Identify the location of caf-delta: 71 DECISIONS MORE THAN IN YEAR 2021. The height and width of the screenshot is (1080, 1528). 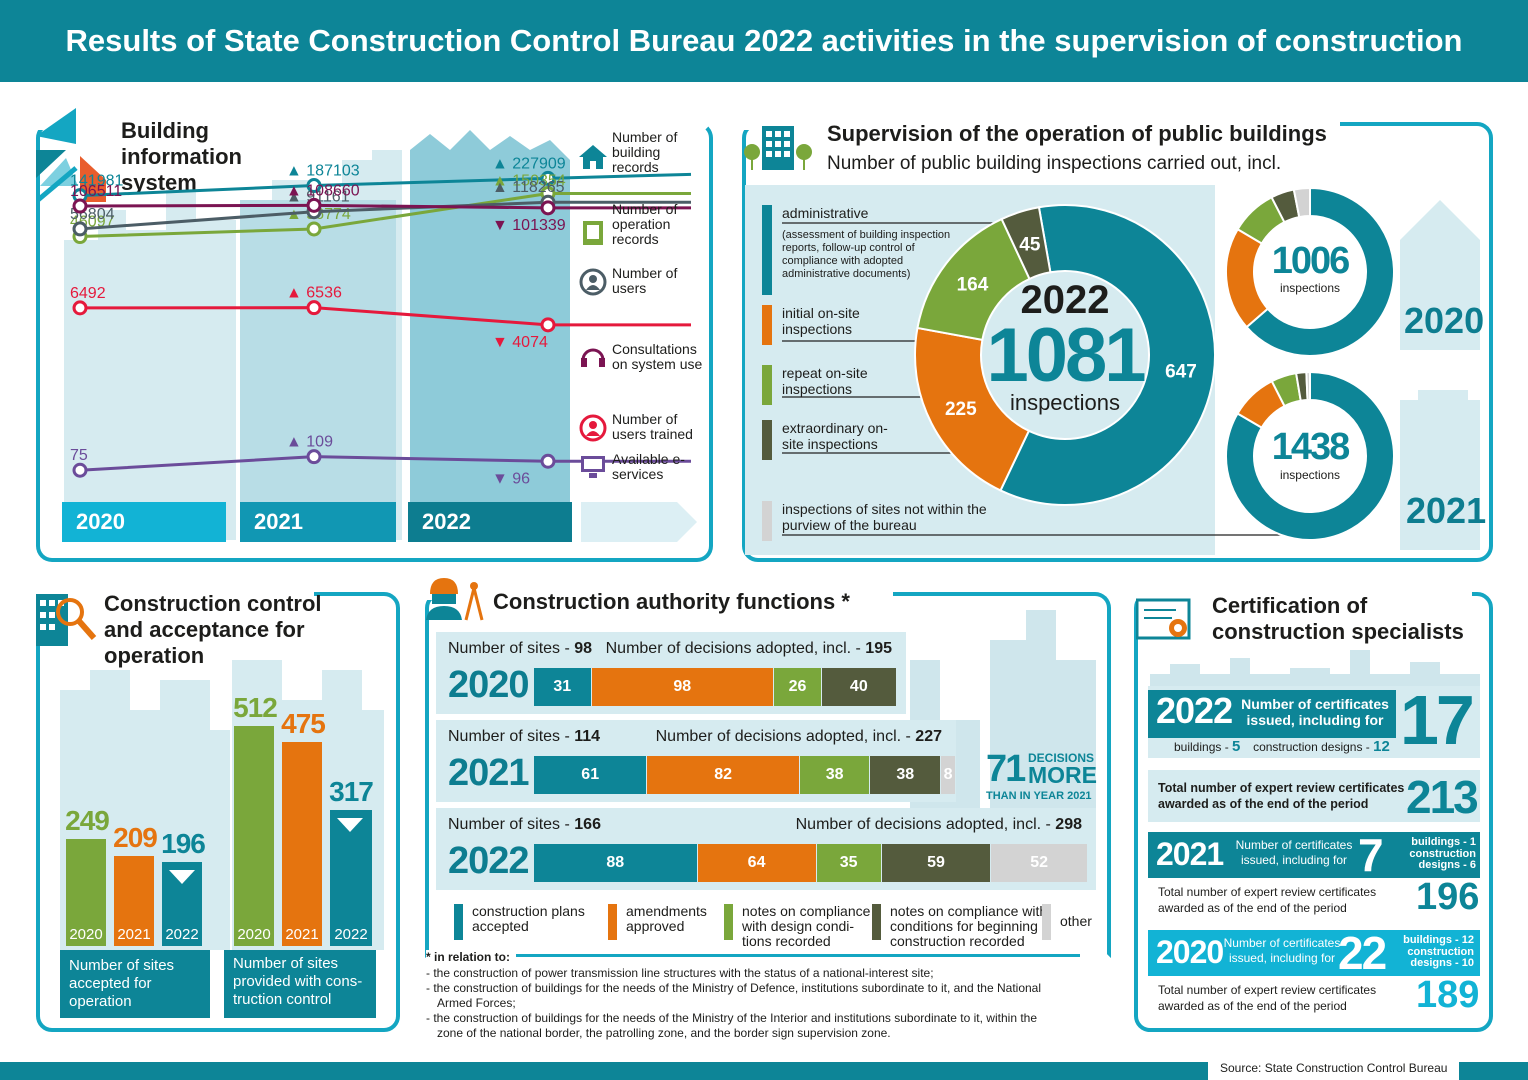
(1041, 777).